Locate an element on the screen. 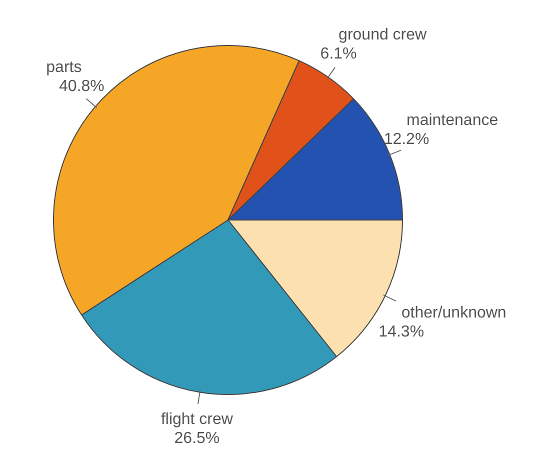 This screenshot has height=469, width=560. data-label: 40.8% is located at coordinates (81, 86).